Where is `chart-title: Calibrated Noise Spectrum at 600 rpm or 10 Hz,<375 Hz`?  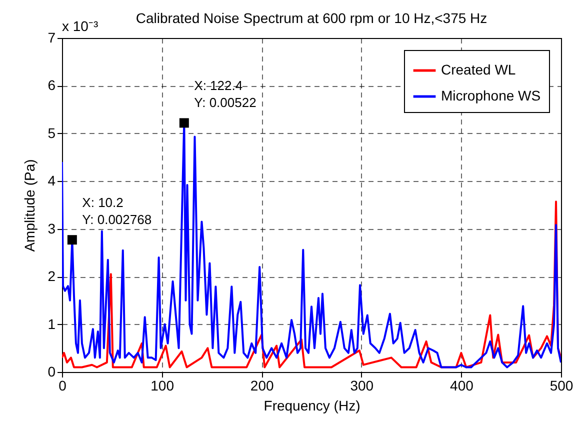 chart-title: Calibrated Noise Spectrum at 600 rpm or 10 Hz,<375 Hz is located at coordinates (312, 18).